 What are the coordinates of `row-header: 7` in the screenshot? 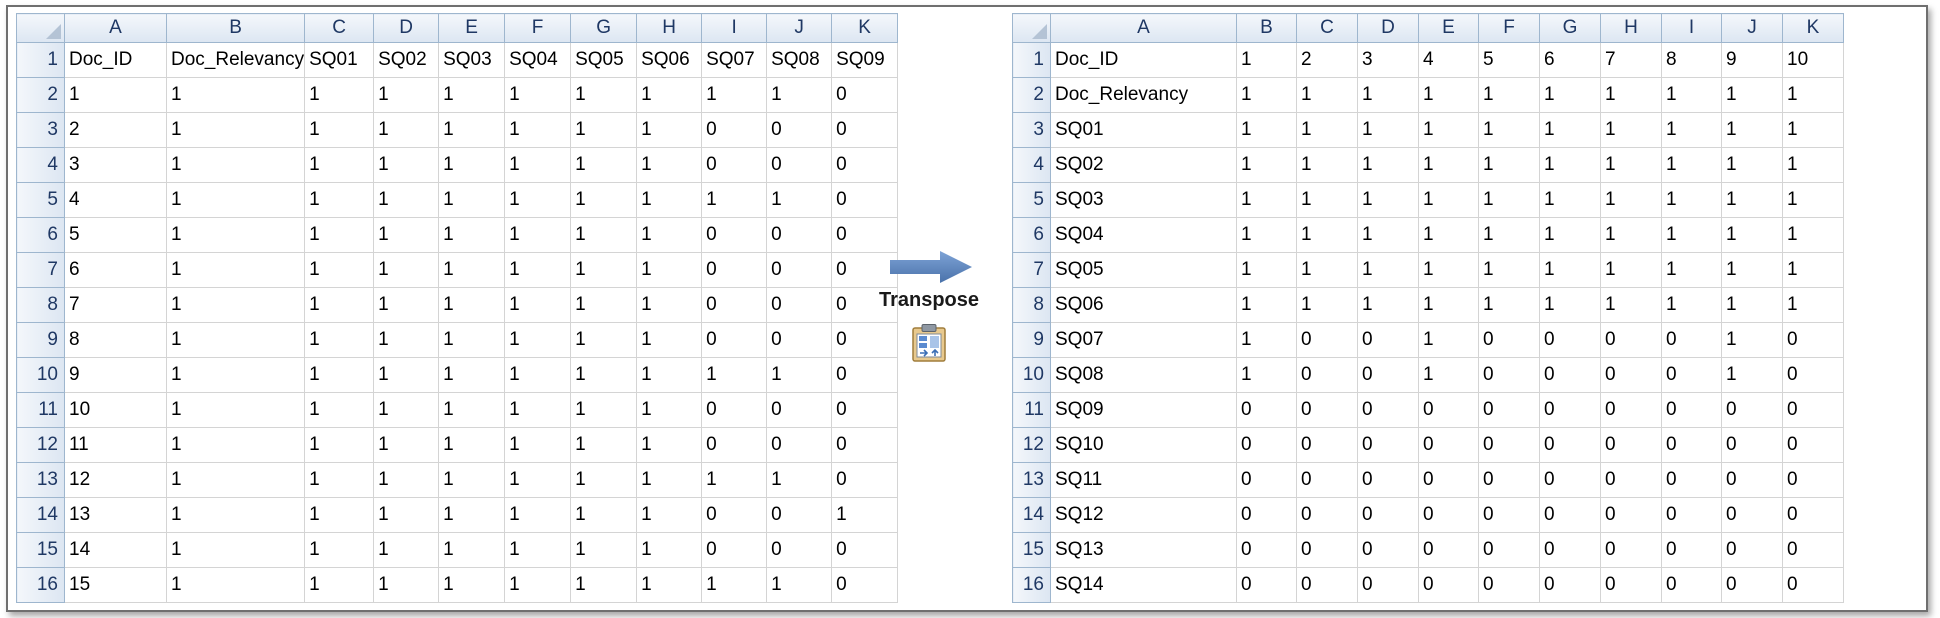 It's located at (1031, 270).